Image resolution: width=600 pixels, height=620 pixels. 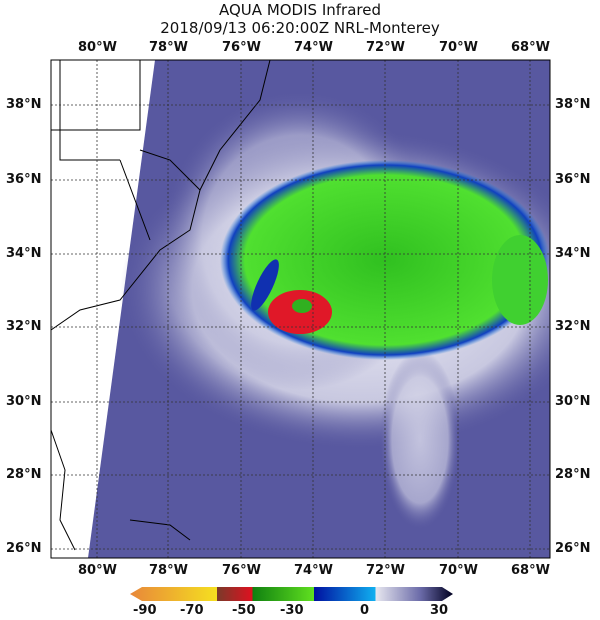 I want to click on colorbar-tick: -30, so click(x=292, y=610).